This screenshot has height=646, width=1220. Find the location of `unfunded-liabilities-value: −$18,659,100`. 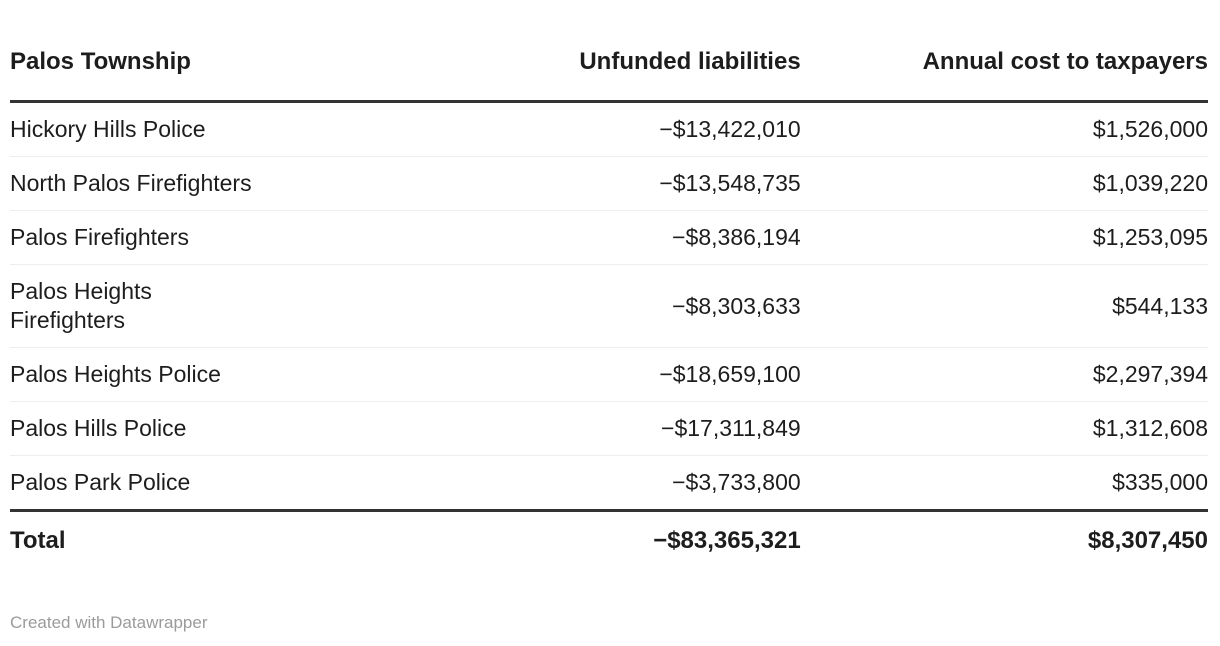

unfunded-liabilities-value: −$18,659,100 is located at coordinates (597, 374).